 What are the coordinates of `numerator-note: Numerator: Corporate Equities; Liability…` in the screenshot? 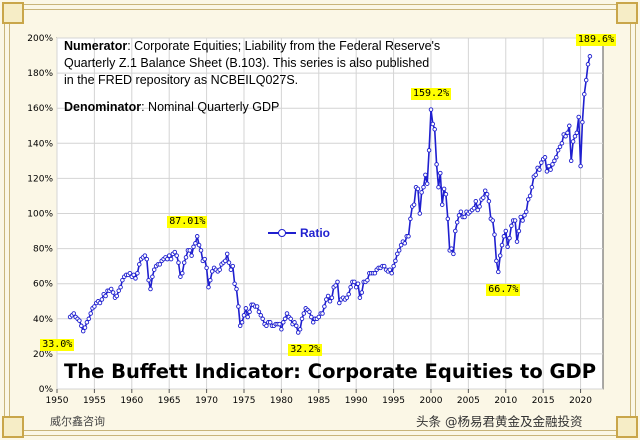 It's located at (252, 46).